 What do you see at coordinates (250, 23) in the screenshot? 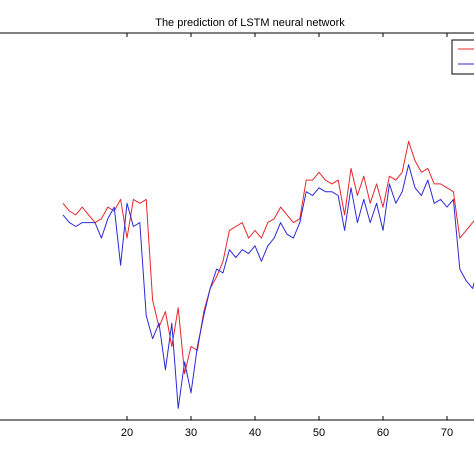
I see `chart-title: The prediction of LSTM neural network` at bounding box center [250, 23].